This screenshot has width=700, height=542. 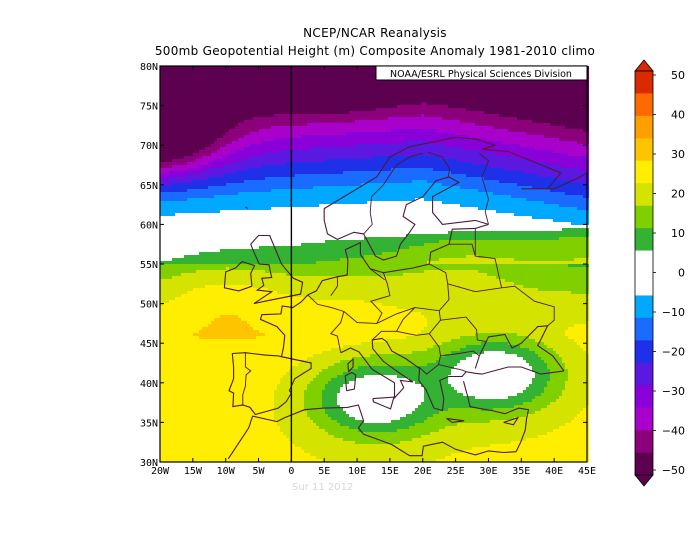 I want to click on lon-tick-label: 35E, so click(x=521, y=471).